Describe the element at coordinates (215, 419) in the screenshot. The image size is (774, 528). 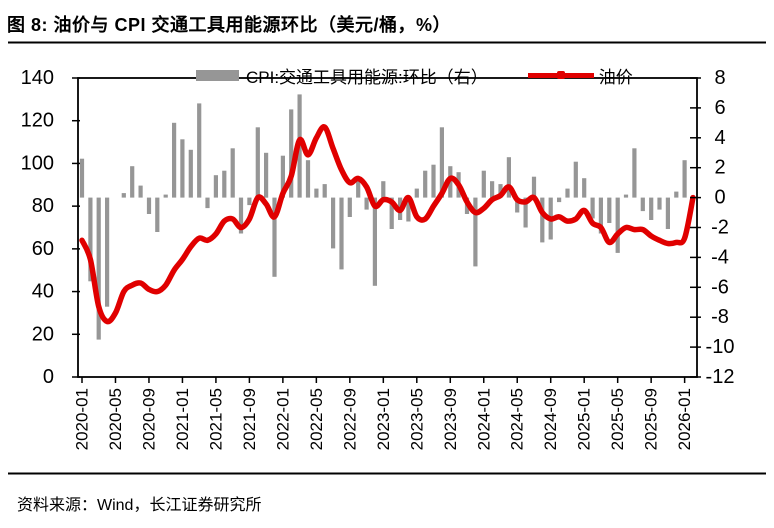
I see `svg-text: 2021-05` at that location.